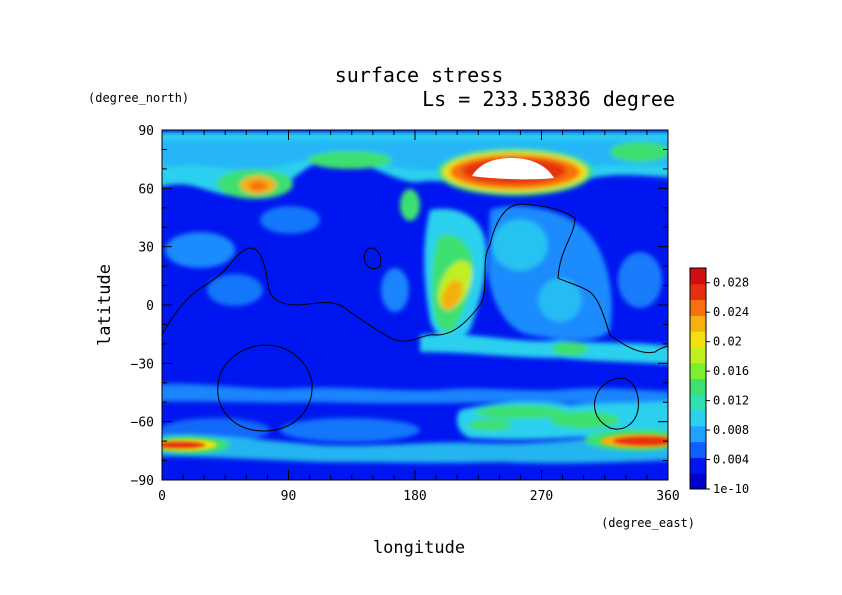  I want to click on colorbar-tick-label: 0.016, so click(731, 371).